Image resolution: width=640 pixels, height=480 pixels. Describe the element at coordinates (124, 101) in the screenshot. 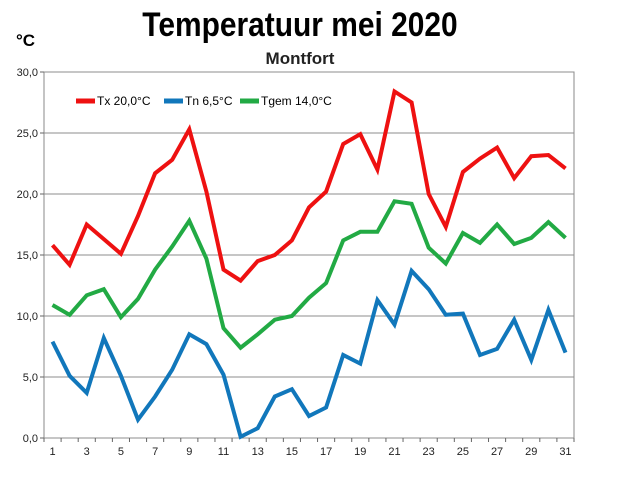

I see `legend-label: Tx 20,0°C` at that location.